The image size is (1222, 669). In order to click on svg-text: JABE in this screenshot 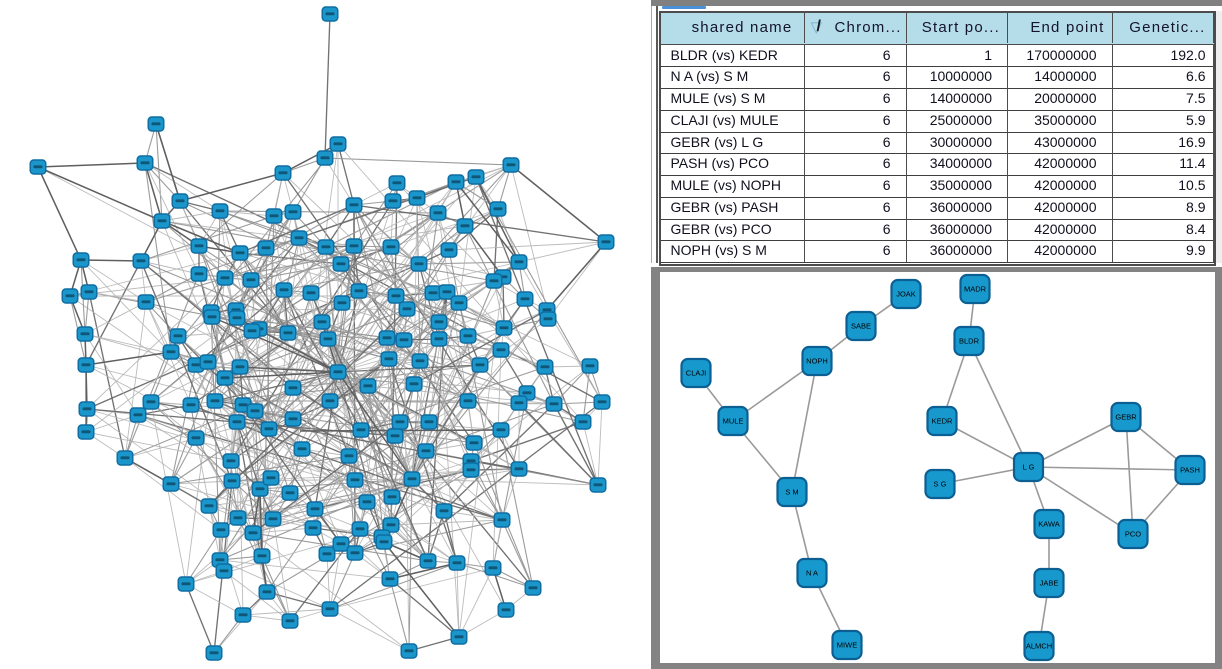, I will do `click(1049, 583)`.